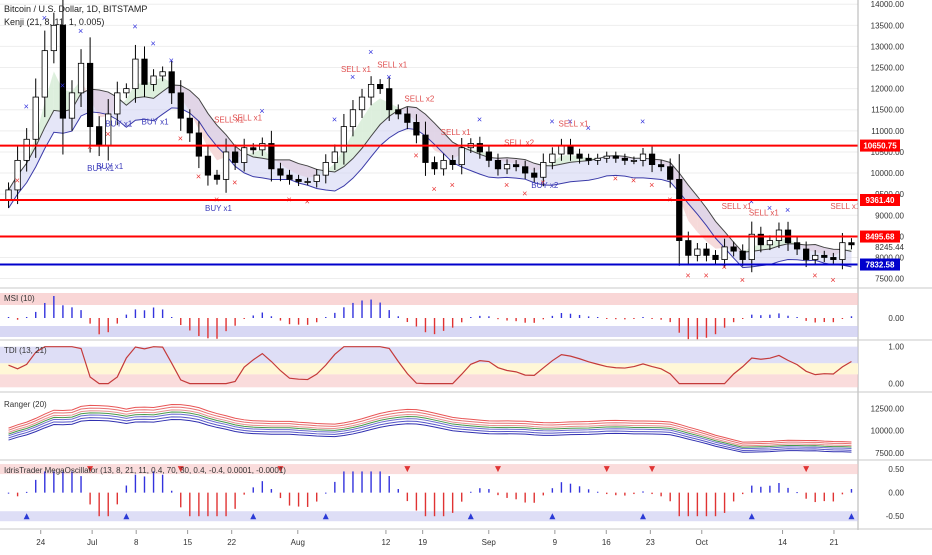 This screenshot has height=555, width=932. Describe the element at coordinates (429, 316) in the screenshot. I see `msi-panel: MSI (10)` at that location.